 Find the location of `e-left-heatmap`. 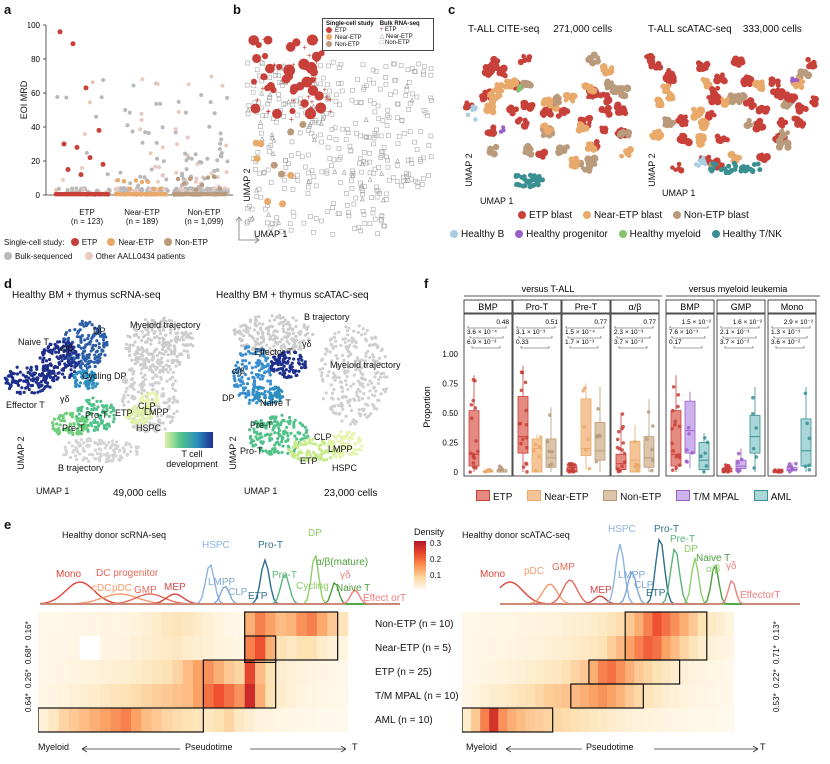

e-left-heatmap is located at coordinates (193, 672).